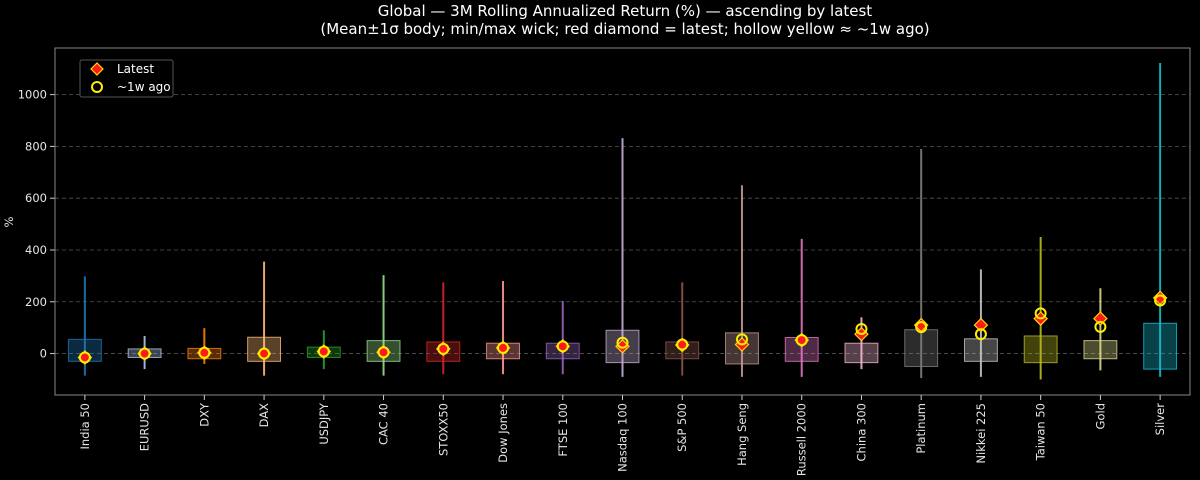 This screenshot has height=480, width=1200. What do you see at coordinates (36, 302) in the screenshot?
I see `y-tick-label: 200` at bounding box center [36, 302].